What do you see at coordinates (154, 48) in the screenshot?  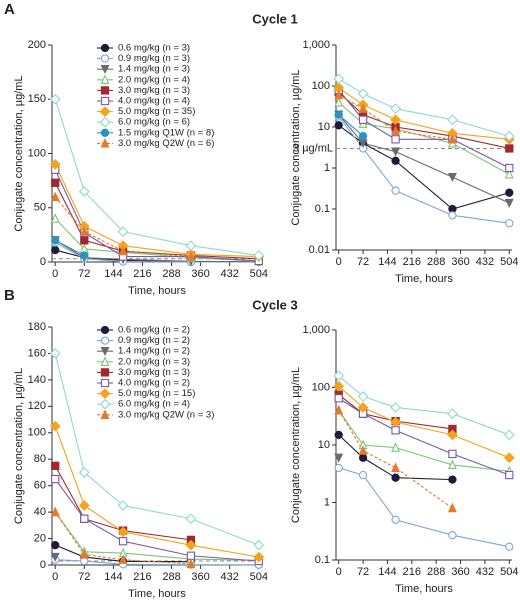 I see `legend-label: 0.6 mg/kg (n = 3)` at bounding box center [154, 48].